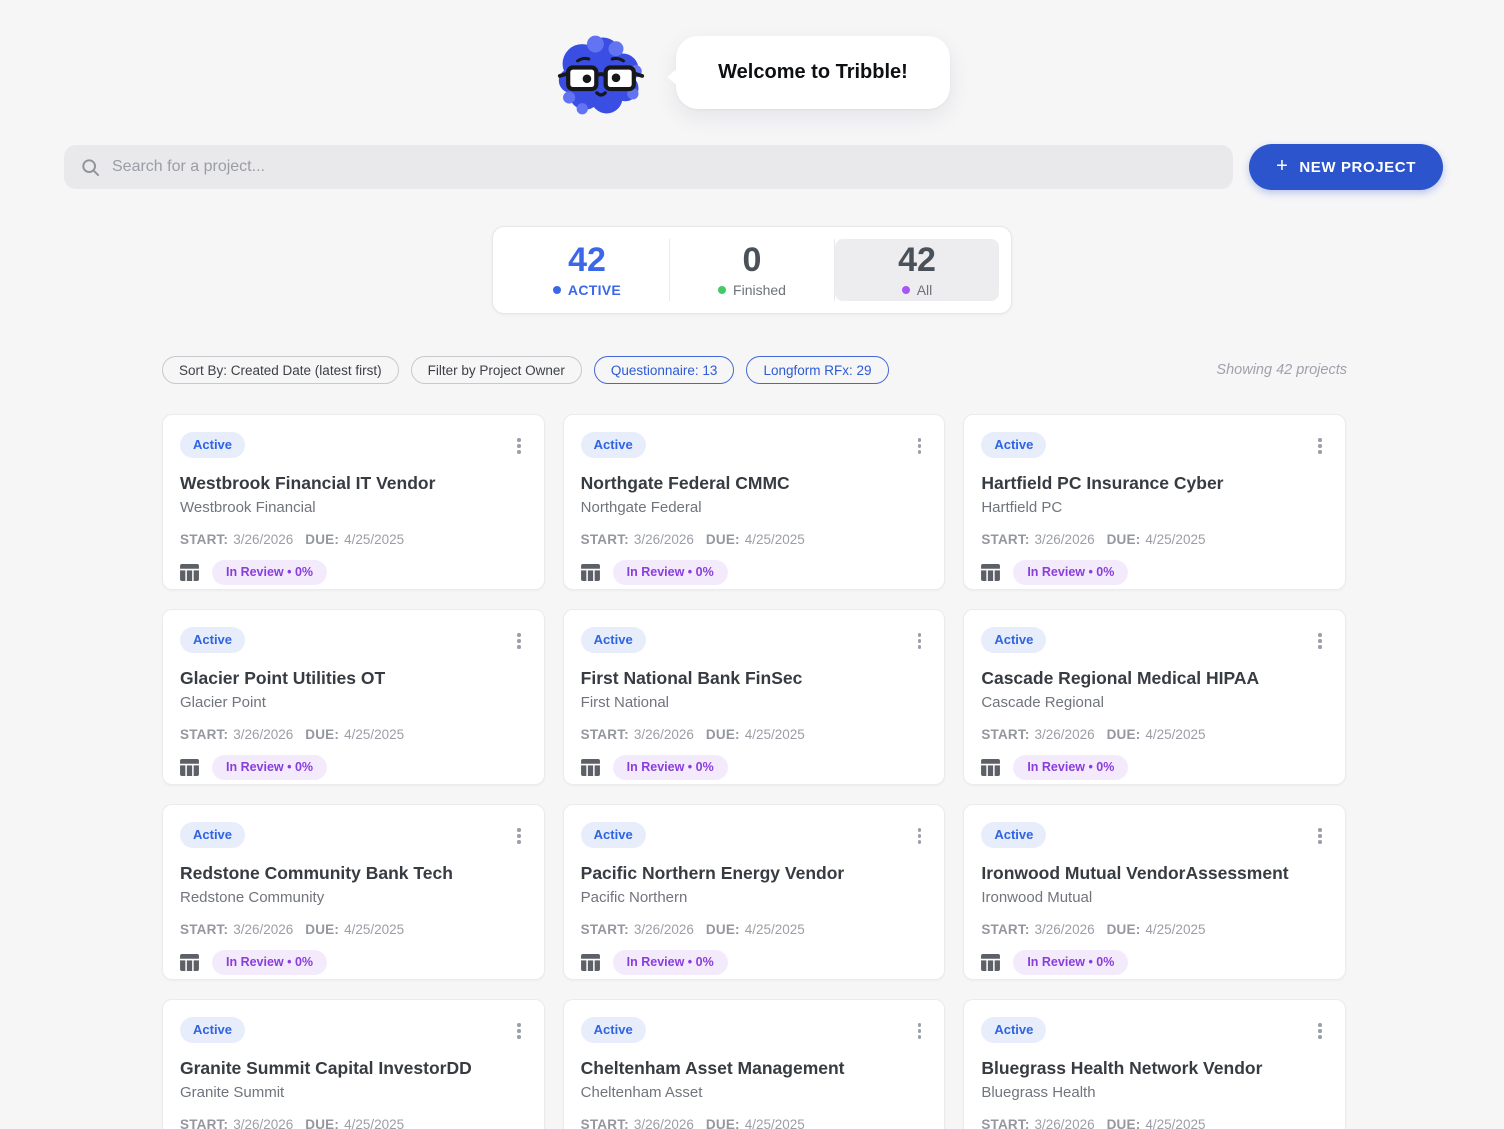 The width and height of the screenshot is (1504, 1129). Describe the element at coordinates (496, 370) in the screenshot. I see `filter-owner-chip: Filter by Project Owner` at that location.